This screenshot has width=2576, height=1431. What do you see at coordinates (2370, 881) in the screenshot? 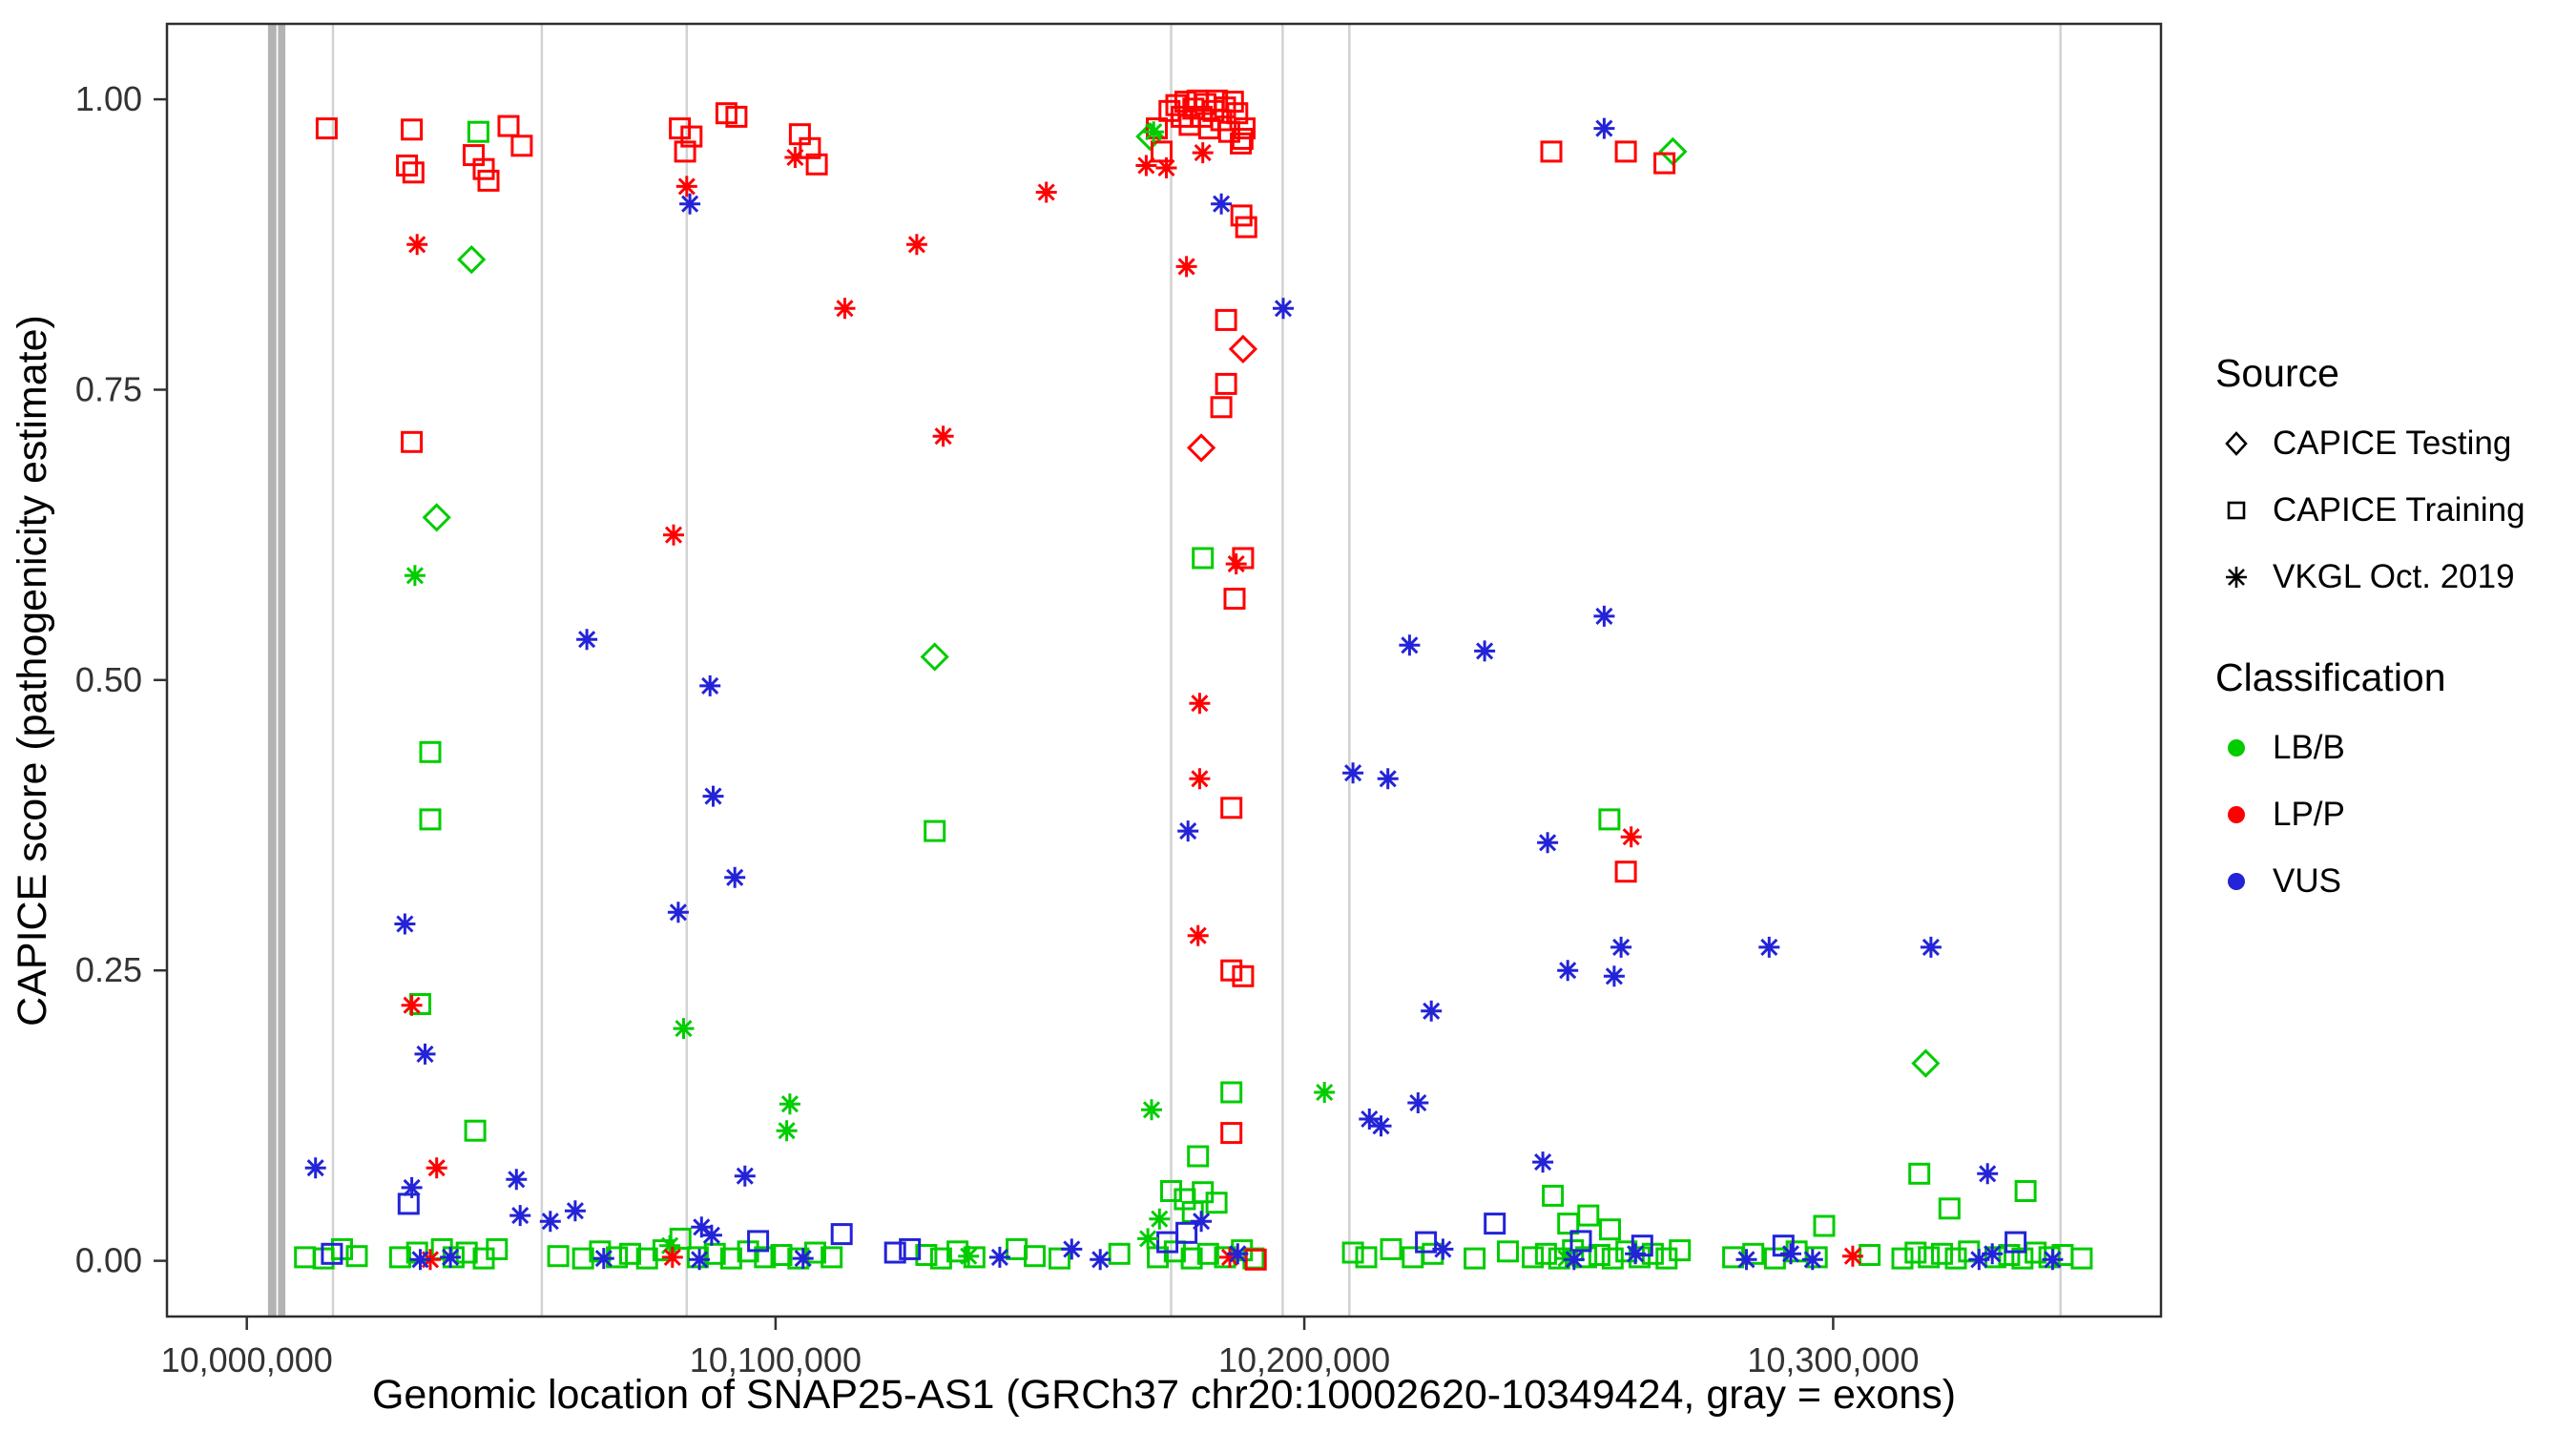
I see `legend-item-vus: VUS` at bounding box center [2370, 881].